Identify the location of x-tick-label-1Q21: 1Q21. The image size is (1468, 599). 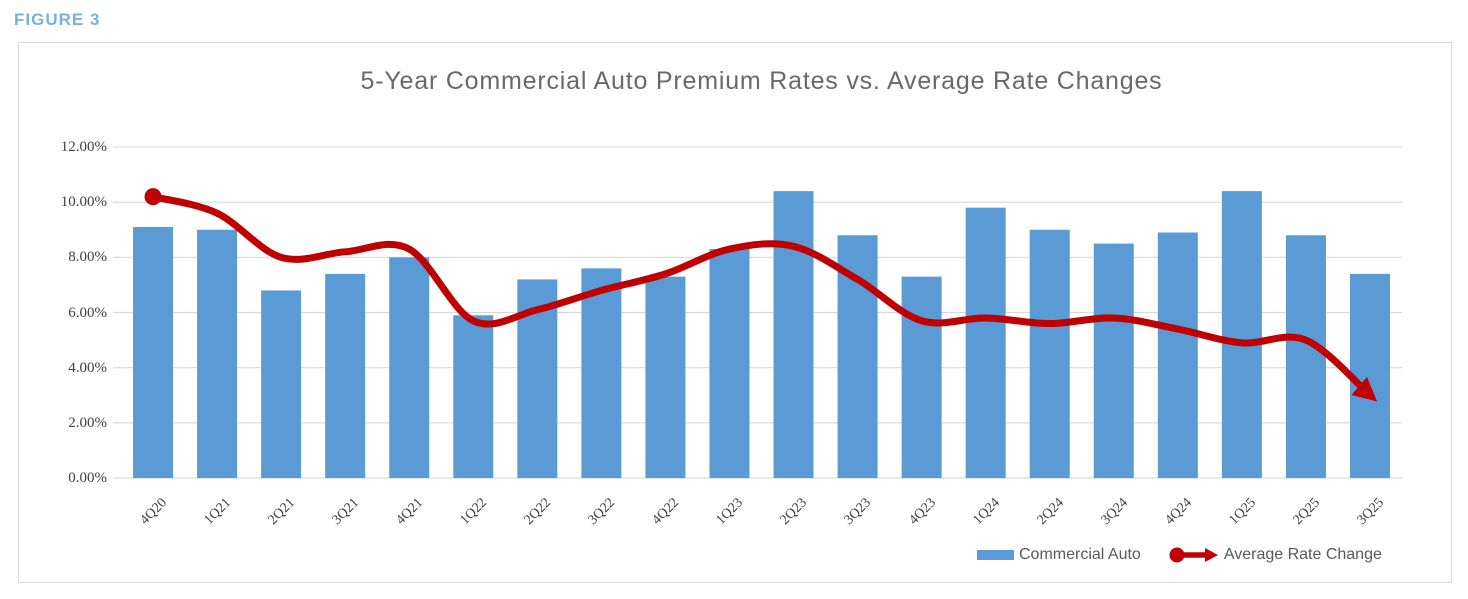
(218, 511).